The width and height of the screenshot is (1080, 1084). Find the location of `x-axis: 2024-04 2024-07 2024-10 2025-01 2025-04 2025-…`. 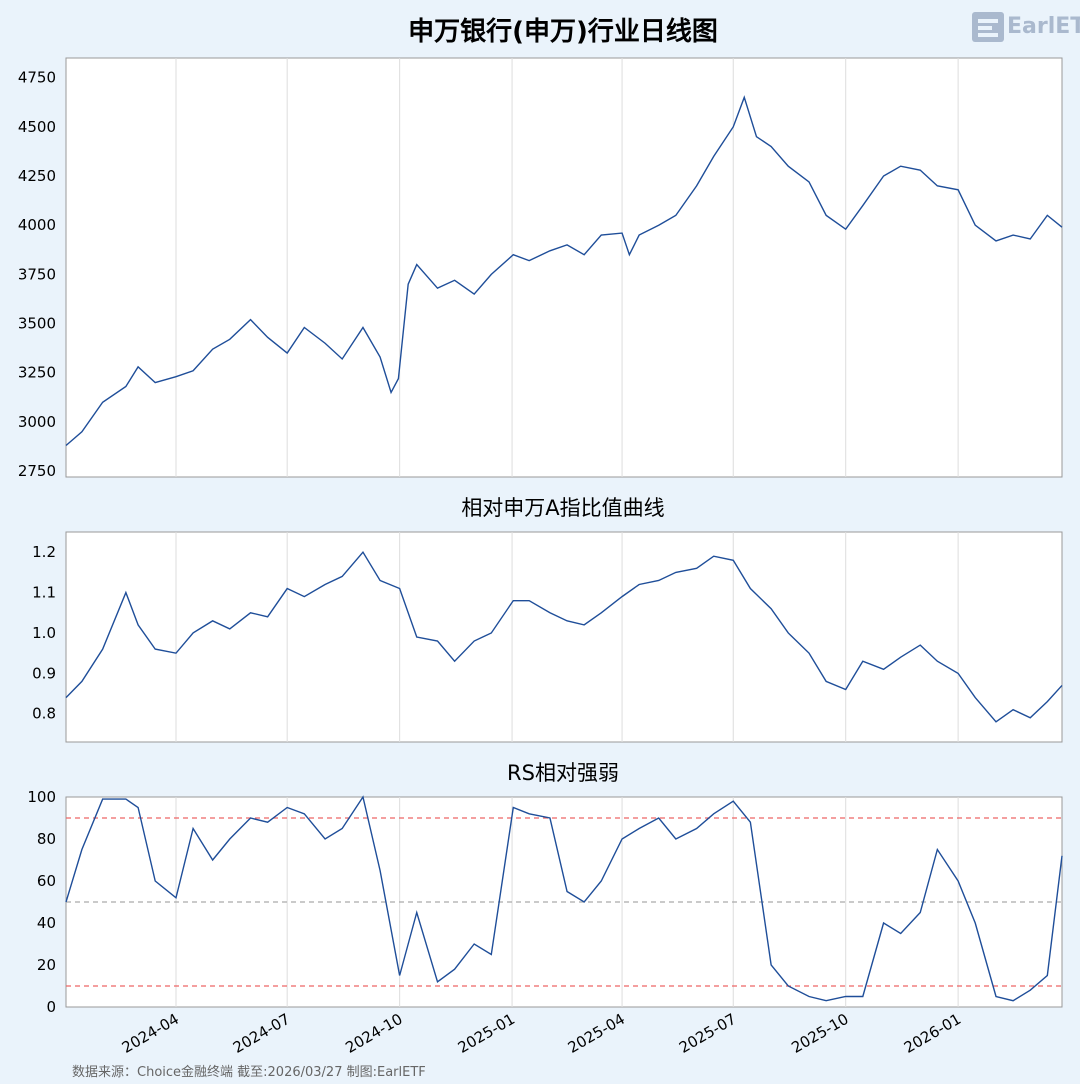

x-axis: 2024-04 2024-07 2024-10 2025-01 2025-04 2025-… is located at coordinates (541, 1033).